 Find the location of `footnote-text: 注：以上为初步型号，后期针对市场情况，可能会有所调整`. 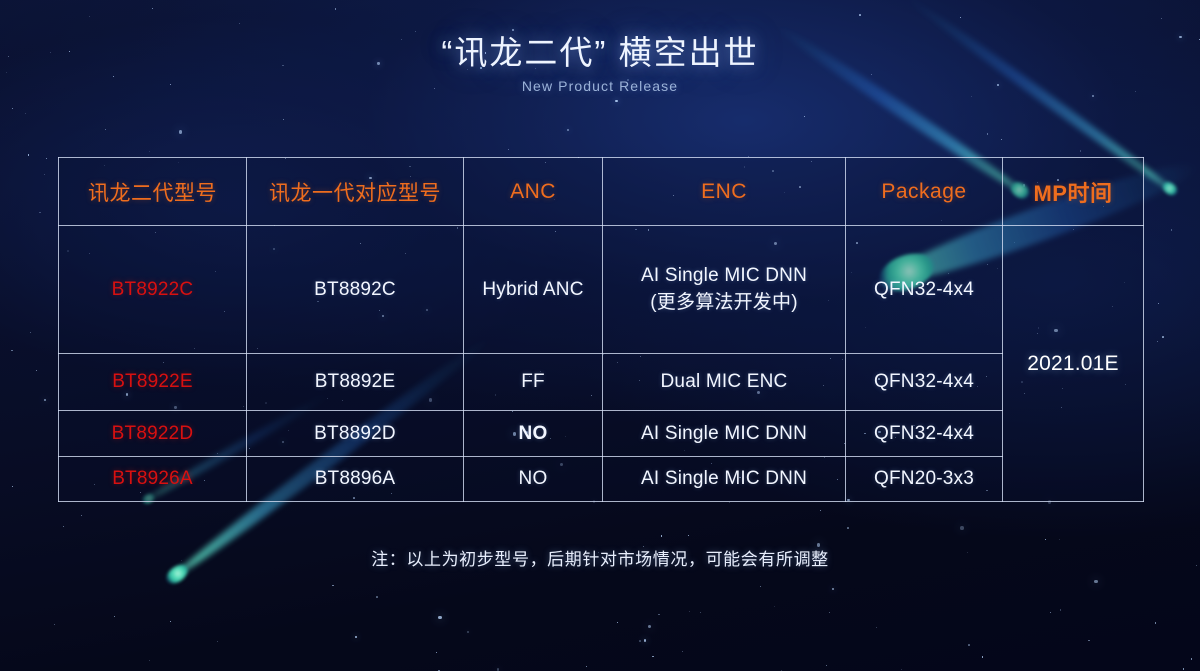

footnote-text: 注：以上为初步型号，后期针对市场情况，可能会有所调整 is located at coordinates (600, 559).